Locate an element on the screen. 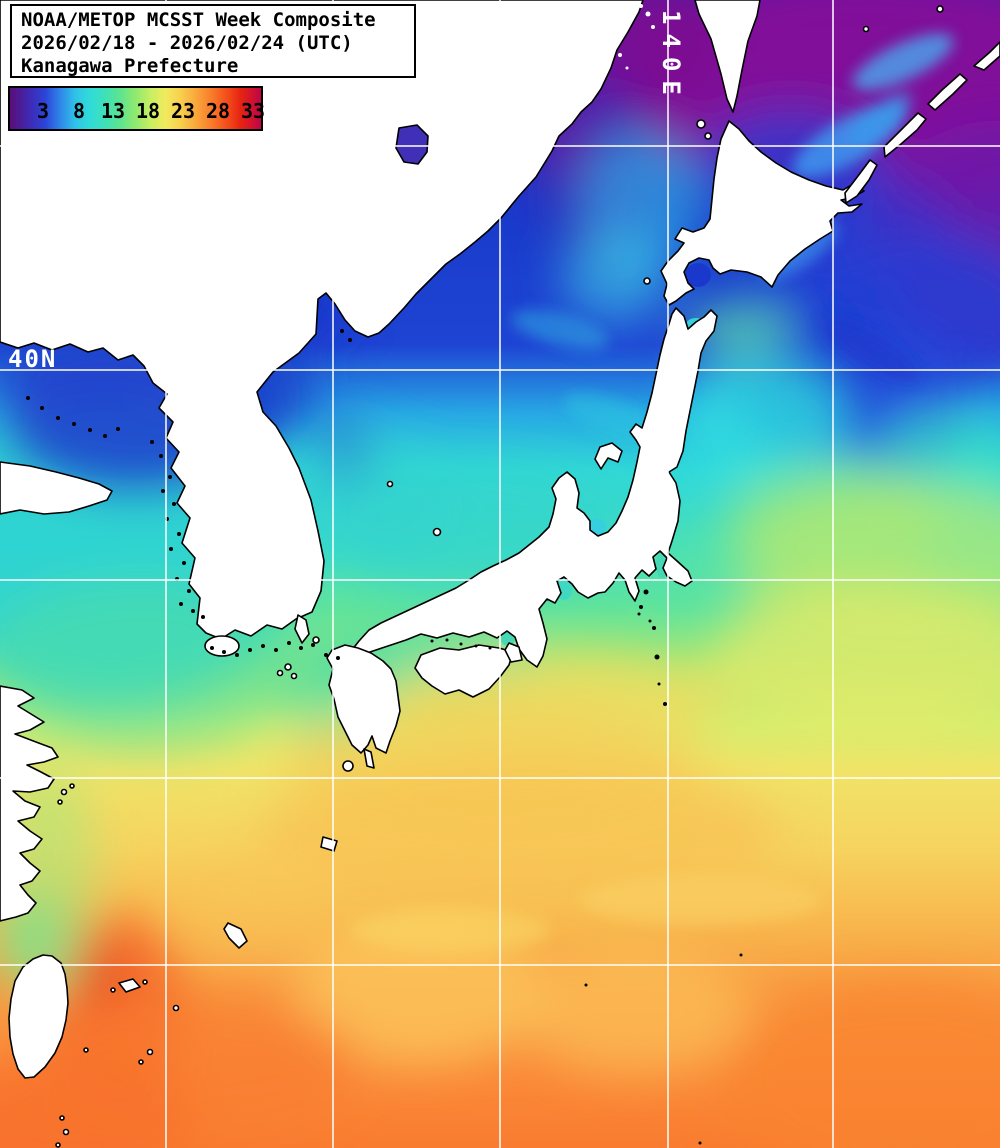 The height and width of the screenshot is (1148, 1000). land-oki is located at coordinates (437, 532).